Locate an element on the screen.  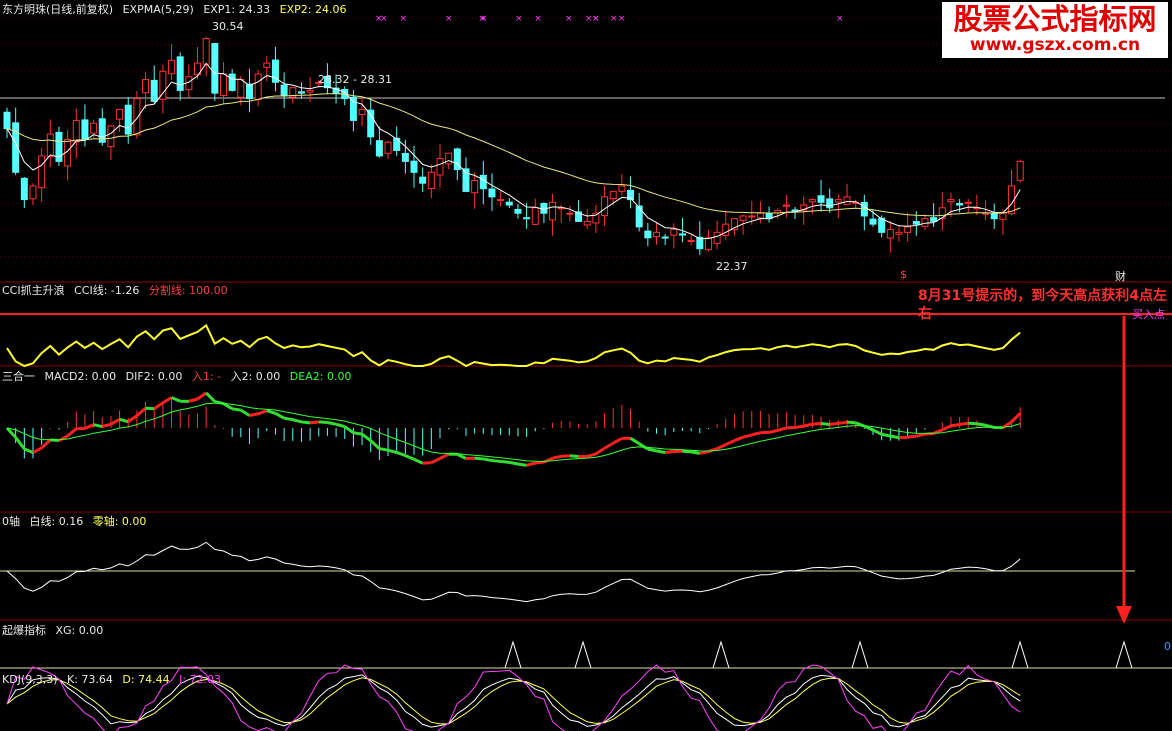
exp2-label: EXP2: 24.06 is located at coordinates (313, 9).